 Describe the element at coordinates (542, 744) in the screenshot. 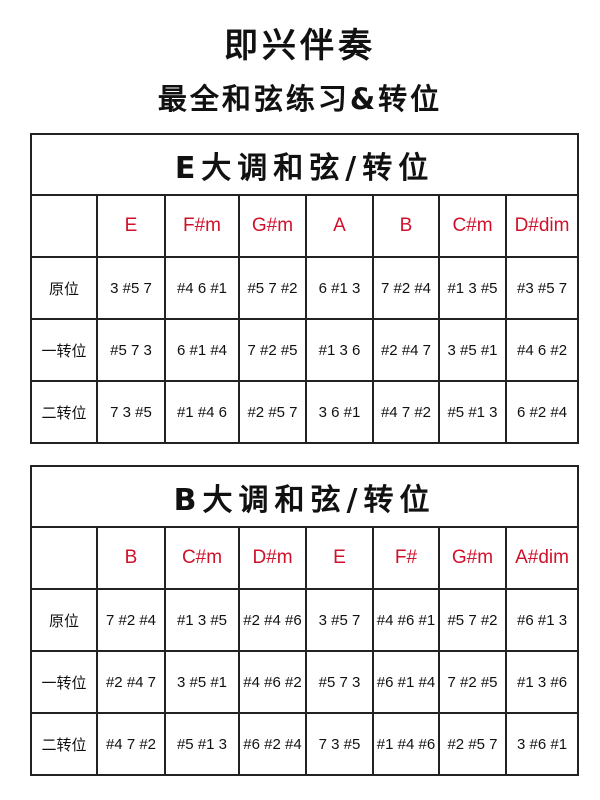

I see `chord-notes-cell: 3 #6 #1` at that location.